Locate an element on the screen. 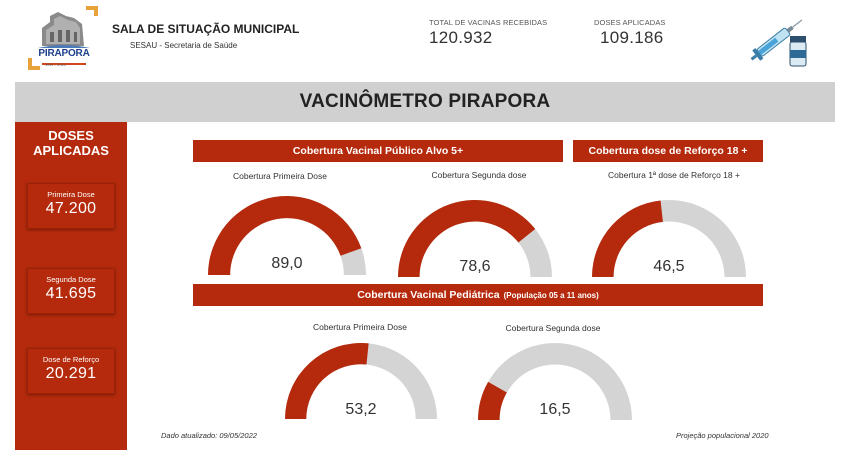 Image resolution: width=850 pixels, height=450 pixels. sidebar-title-line2: APLICADAS is located at coordinates (71, 150).